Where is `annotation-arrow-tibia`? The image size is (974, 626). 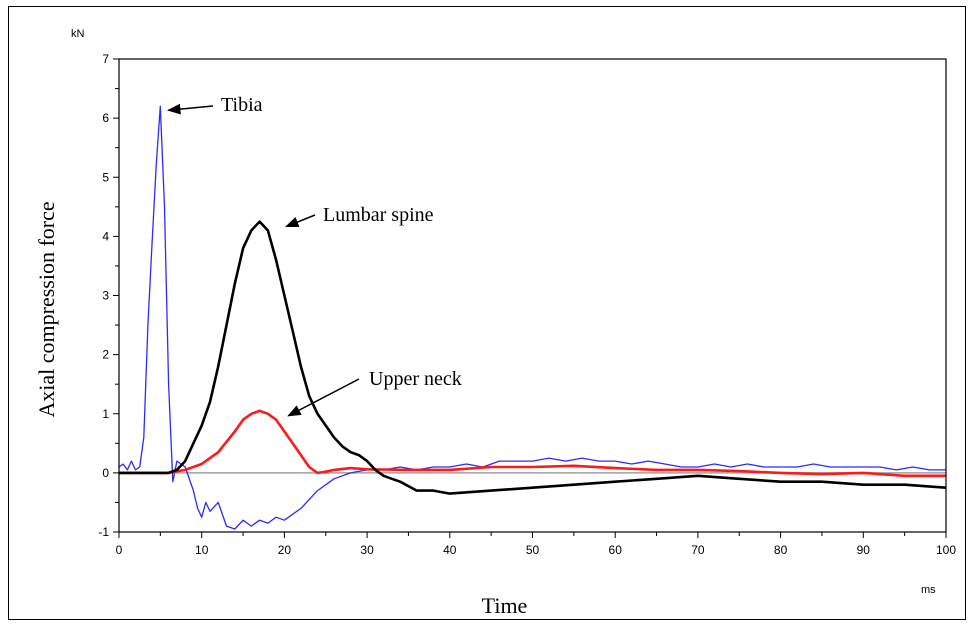 annotation-arrow-tibia is located at coordinates (190, 109).